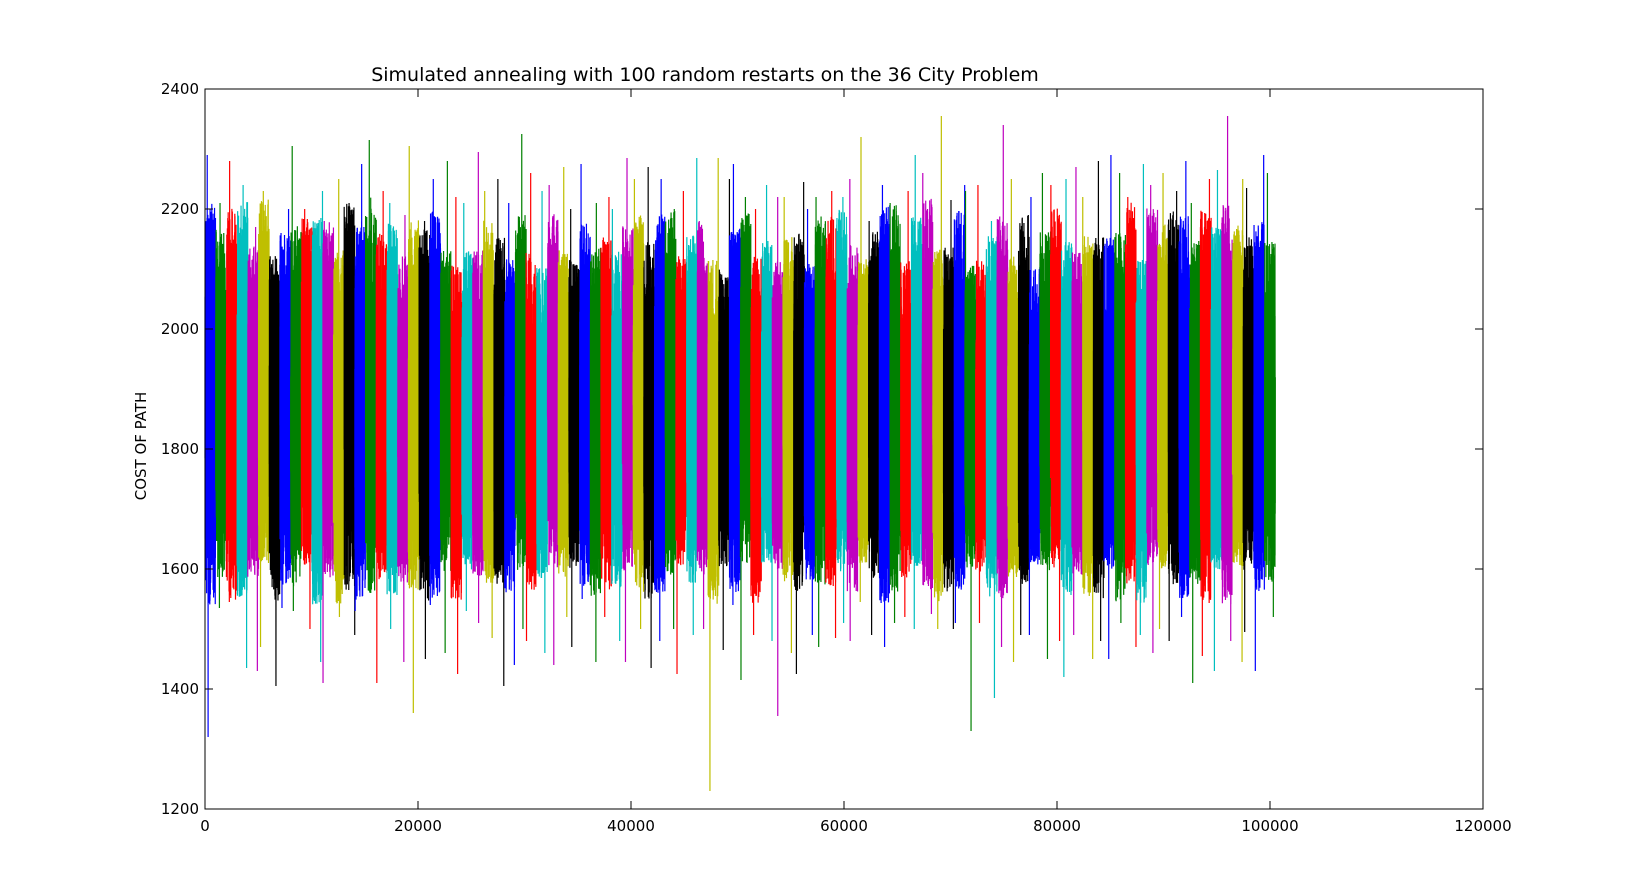 This screenshot has height=887, width=1626. What do you see at coordinates (180, 89) in the screenshot?
I see `y-tick-label: 2400` at bounding box center [180, 89].